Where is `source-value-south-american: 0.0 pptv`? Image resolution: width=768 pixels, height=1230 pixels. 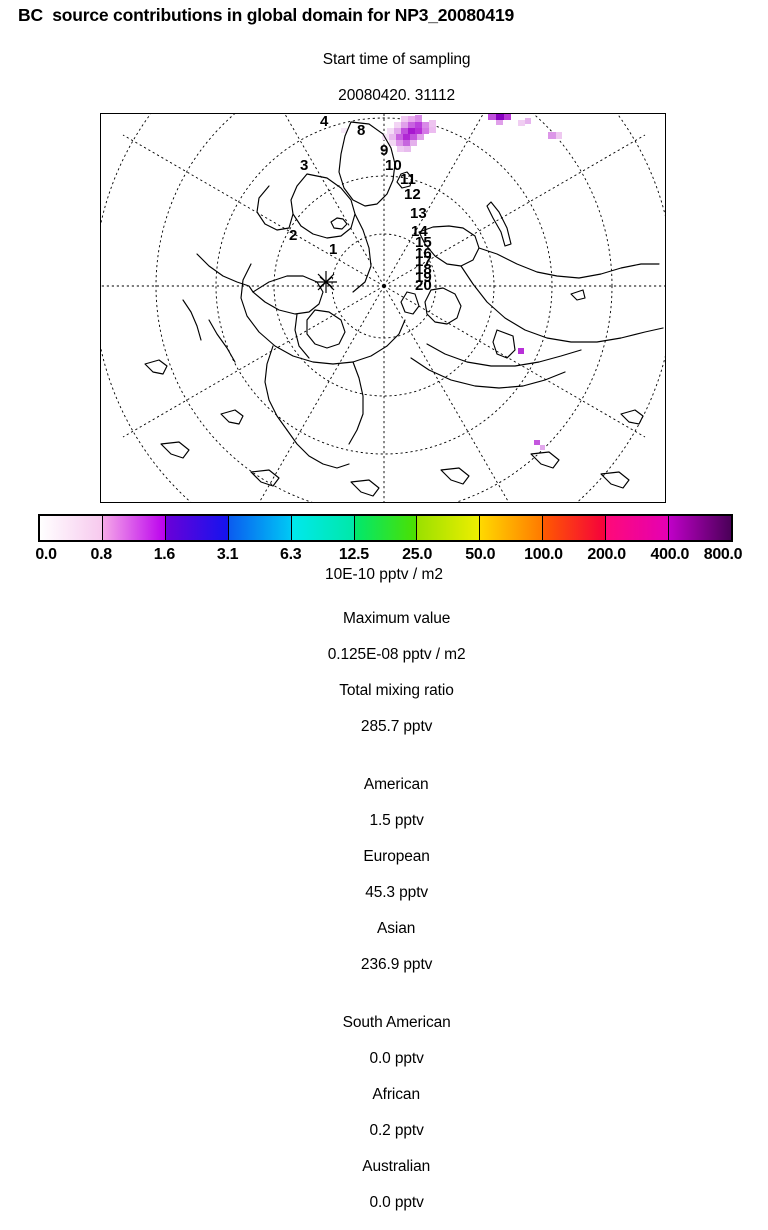 source-value-south-american: 0.0 pptv is located at coordinates (396, 1058).